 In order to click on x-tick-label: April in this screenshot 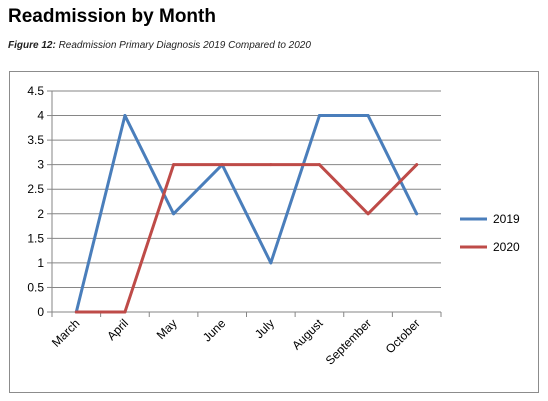, I will do `click(117, 329)`.